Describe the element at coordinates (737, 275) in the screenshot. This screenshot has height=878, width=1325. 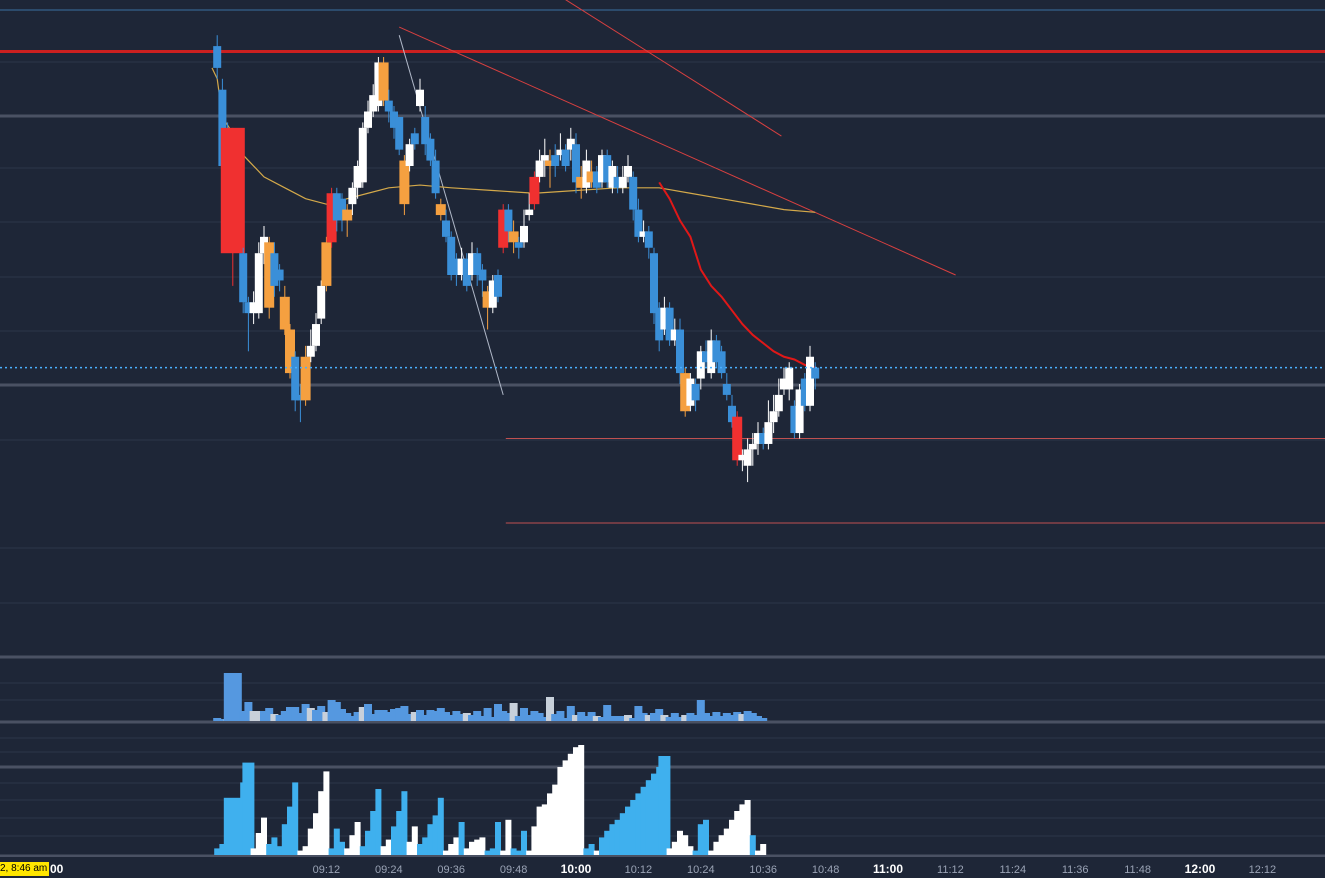
I see `red-moving-average` at that location.